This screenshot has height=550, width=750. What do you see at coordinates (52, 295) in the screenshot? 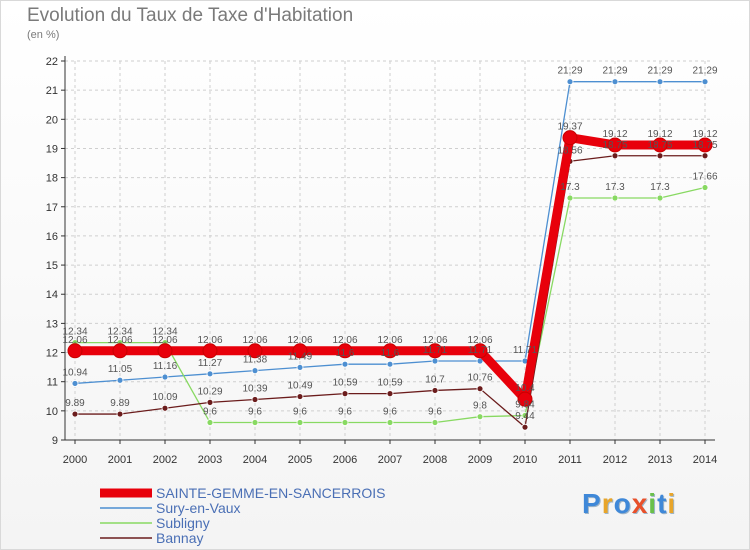
I see `y-tick-label: 14` at bounding box center [52, 295].